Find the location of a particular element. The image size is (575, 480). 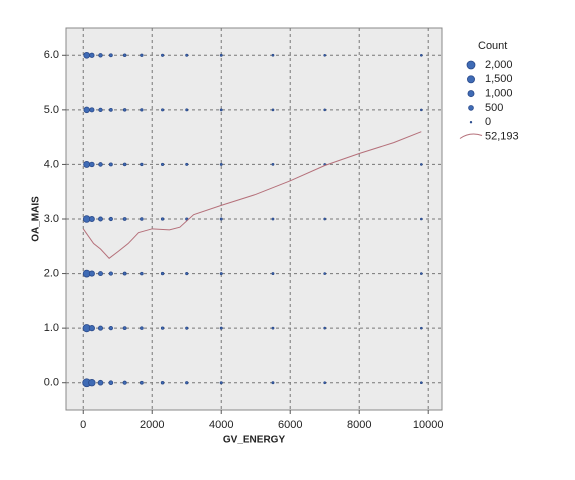

legend-label: 500 is located at coordinates (494, 108).